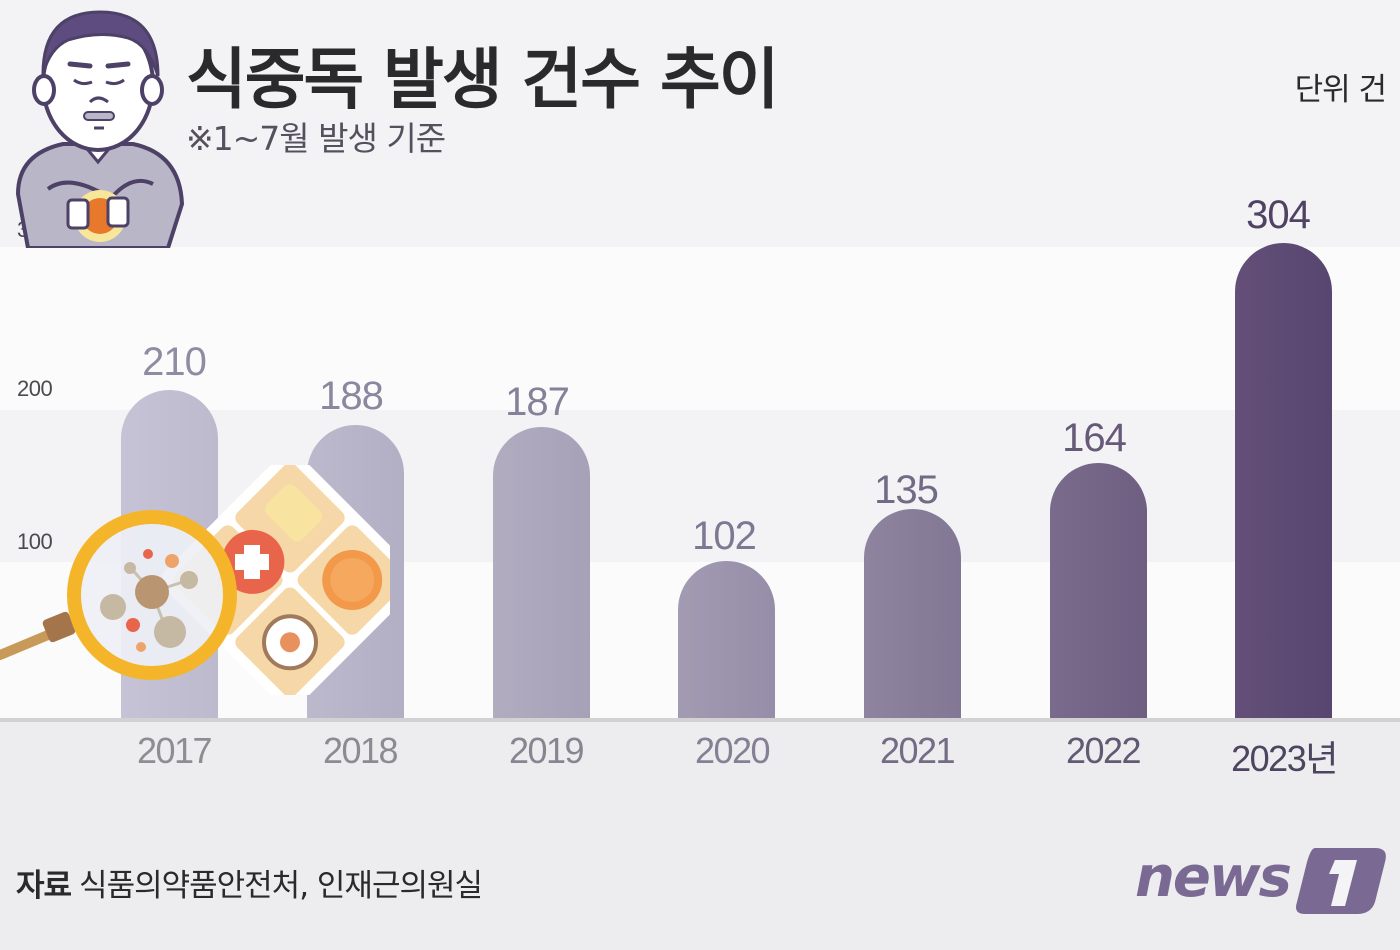  I want to click on bar-2021, so click(912, 614).